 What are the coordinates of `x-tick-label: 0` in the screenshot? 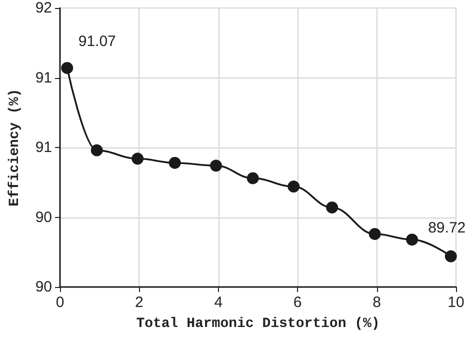 It's located at (60, 302).